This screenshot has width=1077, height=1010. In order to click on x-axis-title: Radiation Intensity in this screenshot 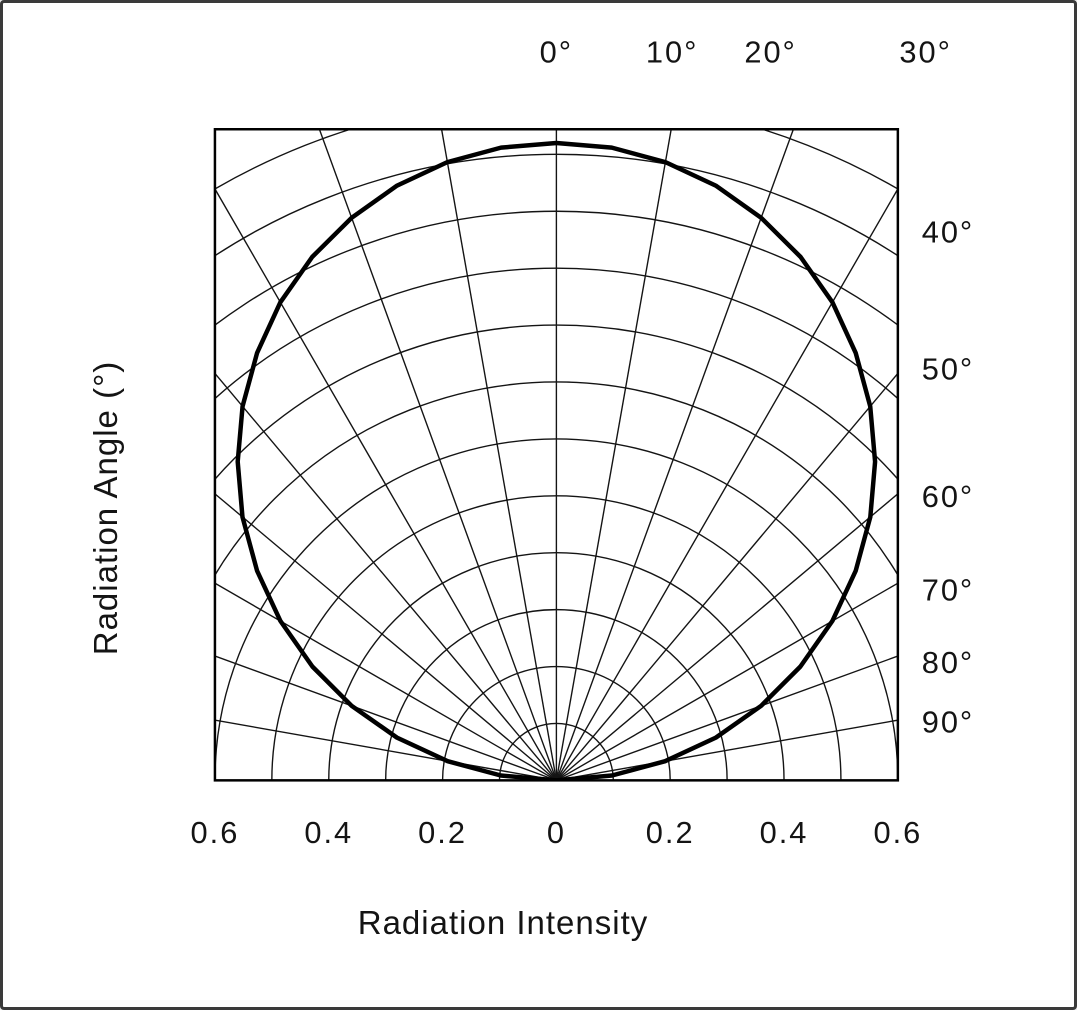, I will do `click(503, 922)`.